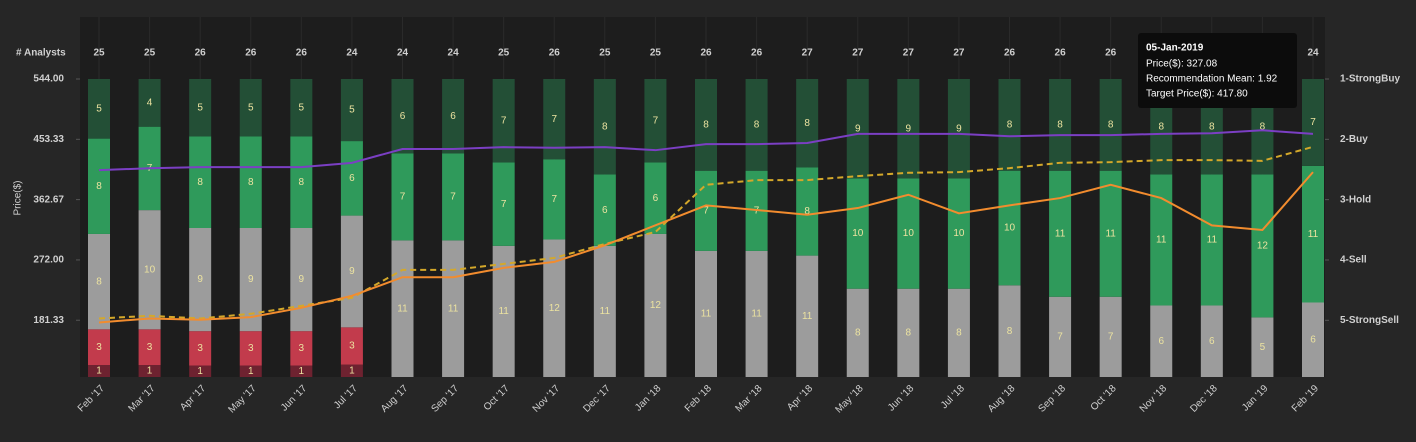 The width and height of the screenshot is (1416, 442). Describe the element at coordinates (1354, 139) in the screenshot. I see `y2-tick-label: 2-Buy` at that location.